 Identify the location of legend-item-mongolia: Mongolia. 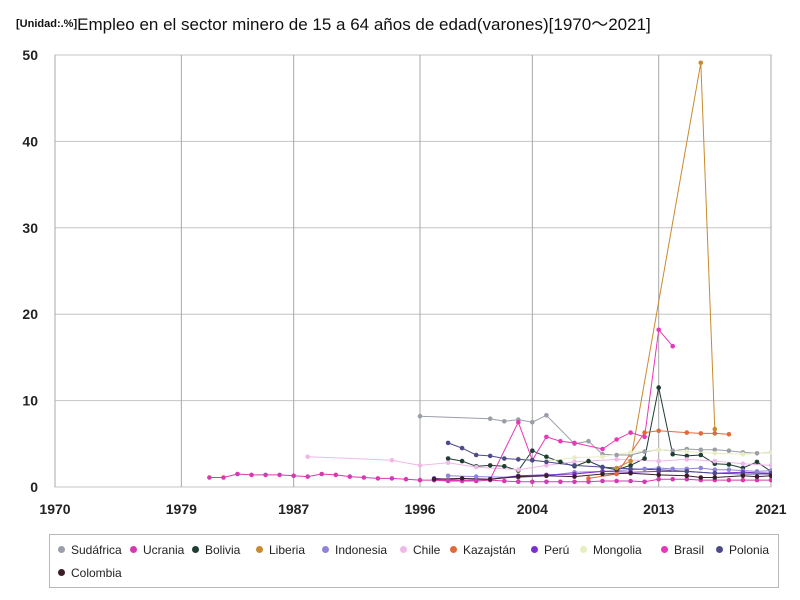
(611, 550).